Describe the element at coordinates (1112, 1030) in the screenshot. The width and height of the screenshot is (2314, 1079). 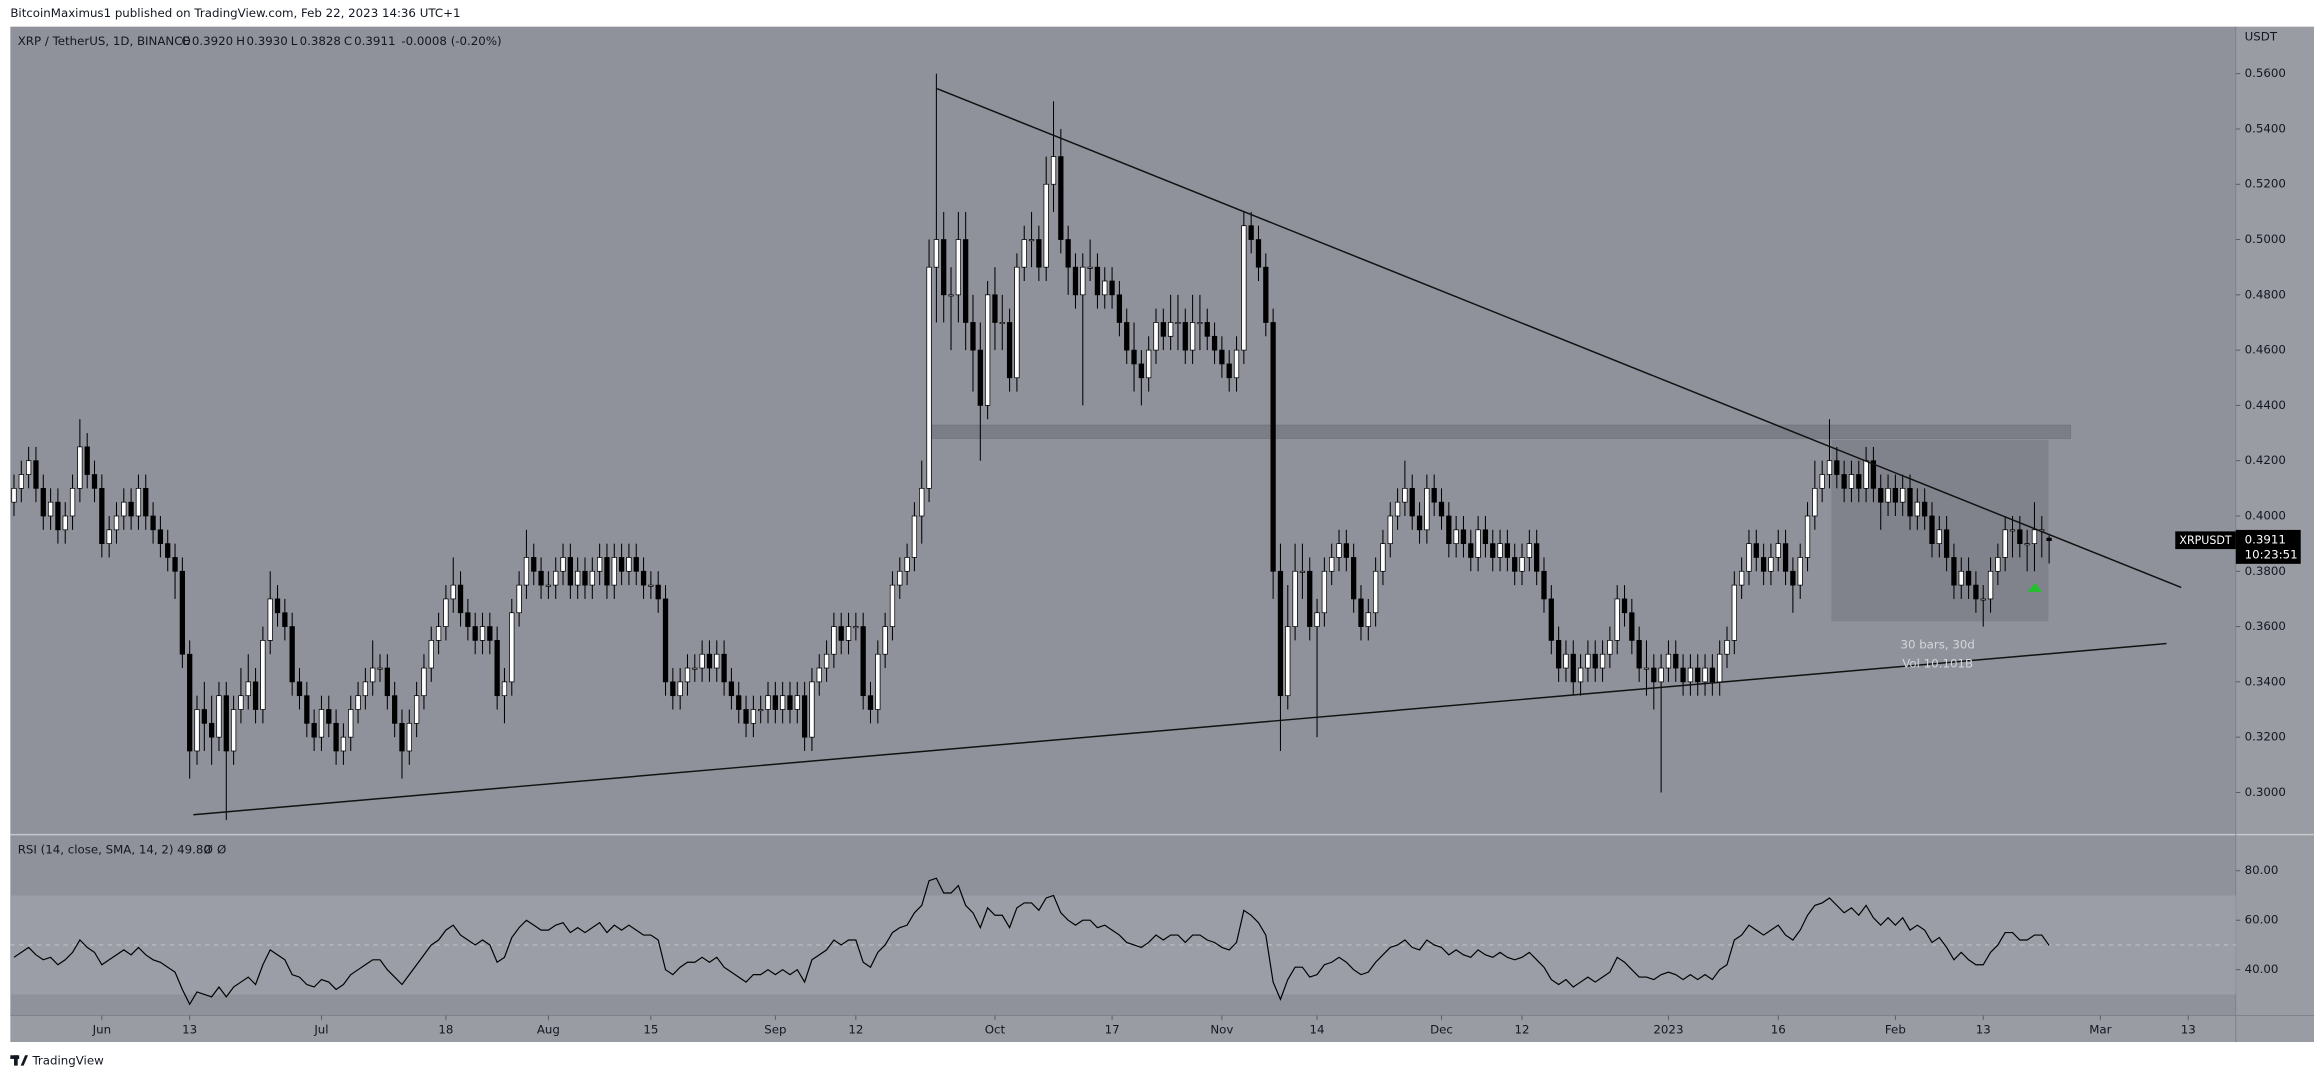
I see `x-tick-label: 17` at that location.